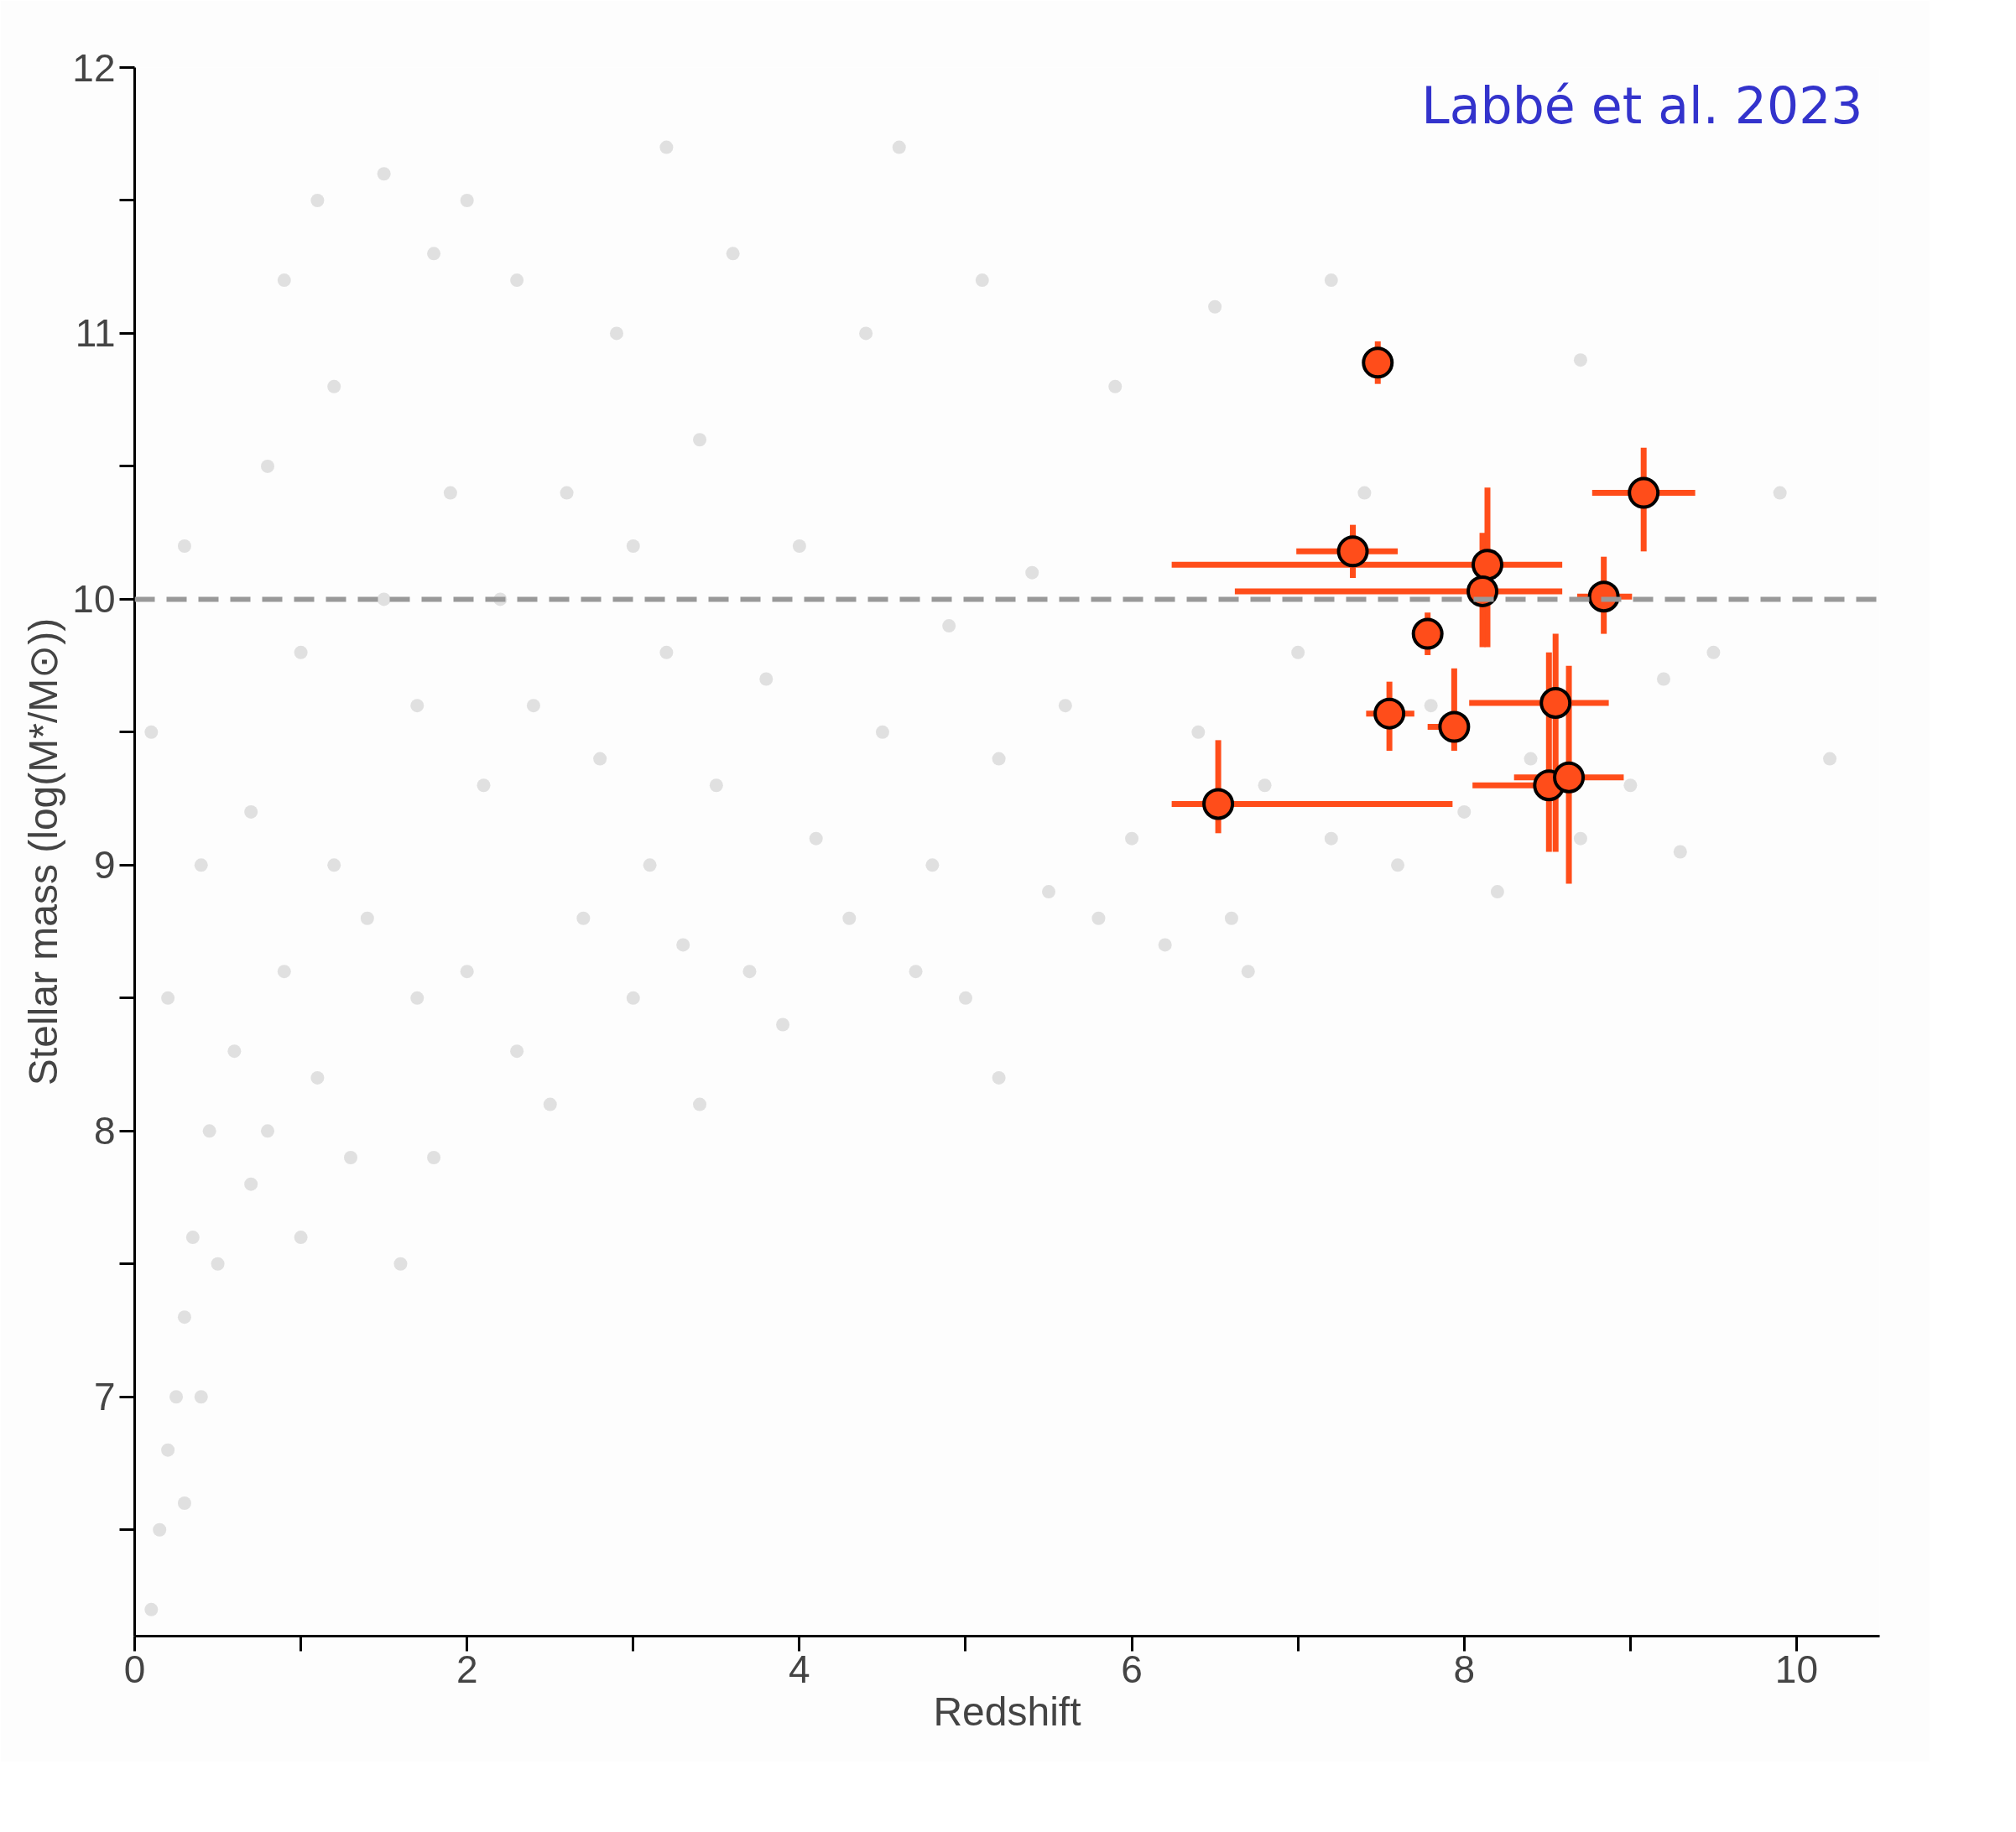 The width and height of the screenshot is (2016, 1832). Describe the element at coordinates (105, 865) in the screenshot. I see `y-tick-label: 9` at that location.